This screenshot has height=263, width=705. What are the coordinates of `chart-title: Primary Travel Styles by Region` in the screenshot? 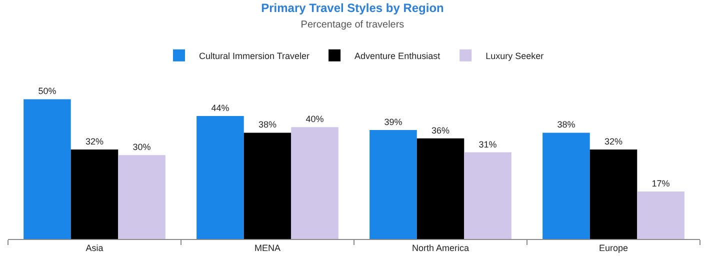 It's located at (352, 7).